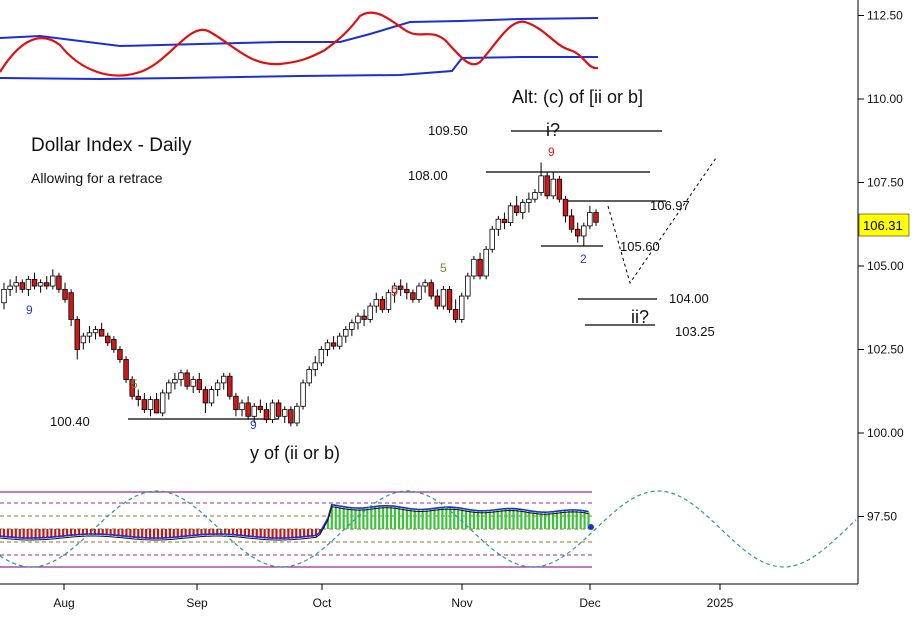  I want to click on count-9-oct: 9, so click(394, 292).